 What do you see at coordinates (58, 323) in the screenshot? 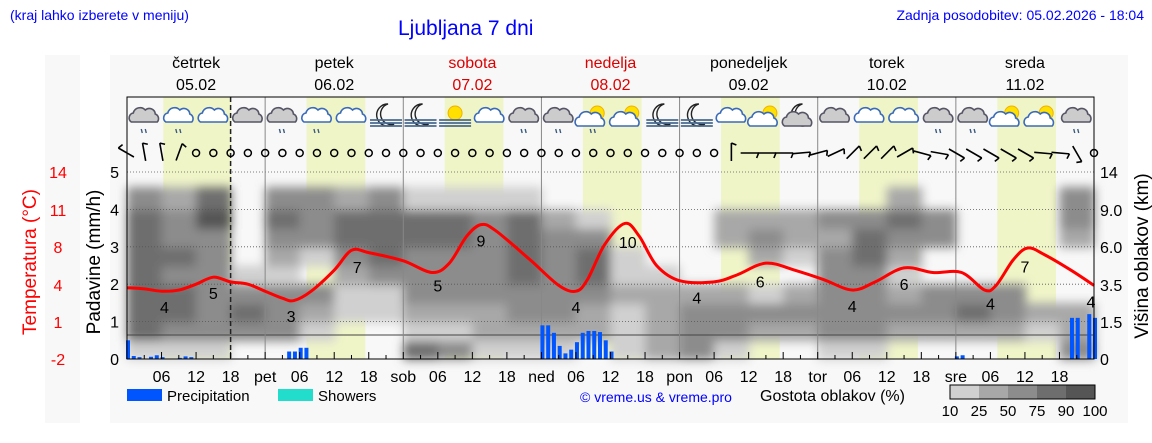
I see `temperature-tick-label: 1` at bounding box center [58, 323].